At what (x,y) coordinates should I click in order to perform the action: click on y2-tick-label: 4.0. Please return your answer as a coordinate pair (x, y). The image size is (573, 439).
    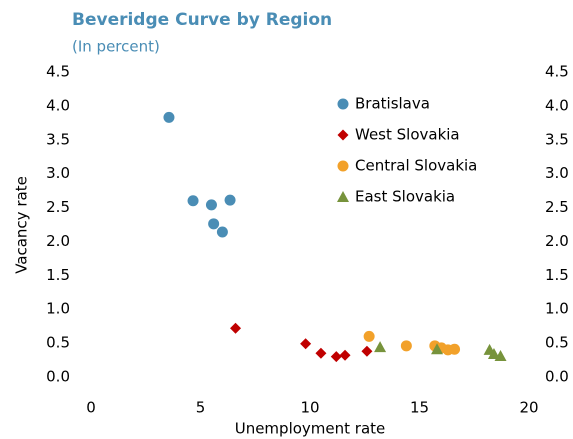
    Looking at the image, I should click on (557, 105).